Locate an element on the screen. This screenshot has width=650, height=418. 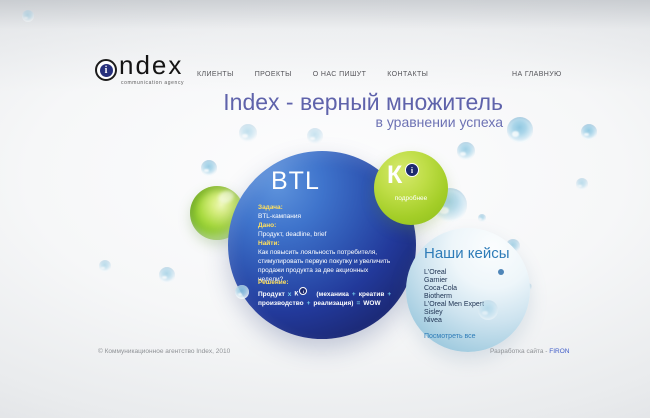
case-item: Coca-Cola is located at coordinates (441, 288).